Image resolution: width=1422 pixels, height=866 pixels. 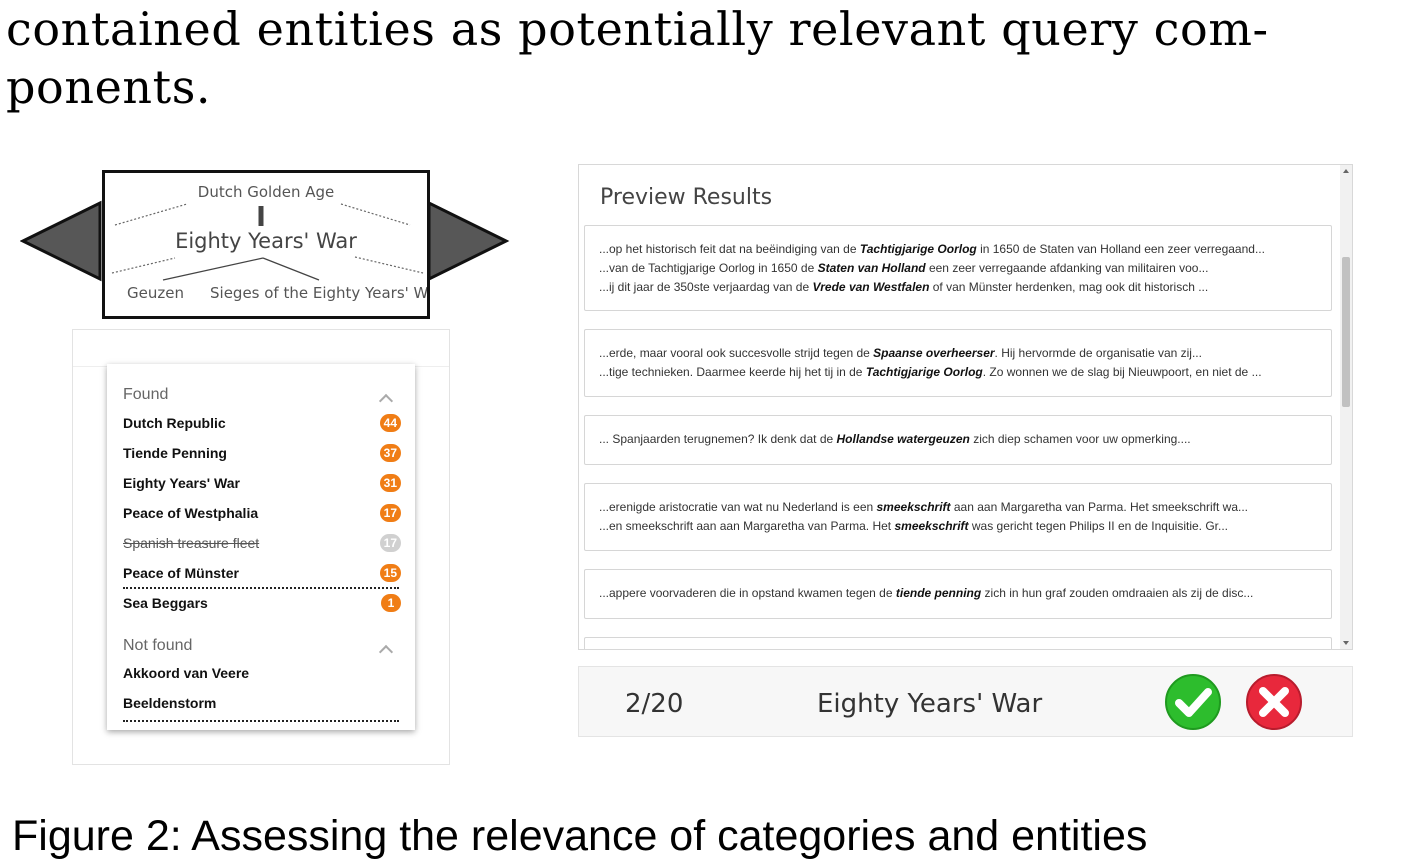 What do you see at coordinates (170, 703) in the screenshot?
I see `entity-name: Beeldenstorm` at bounding box center [170, 703].